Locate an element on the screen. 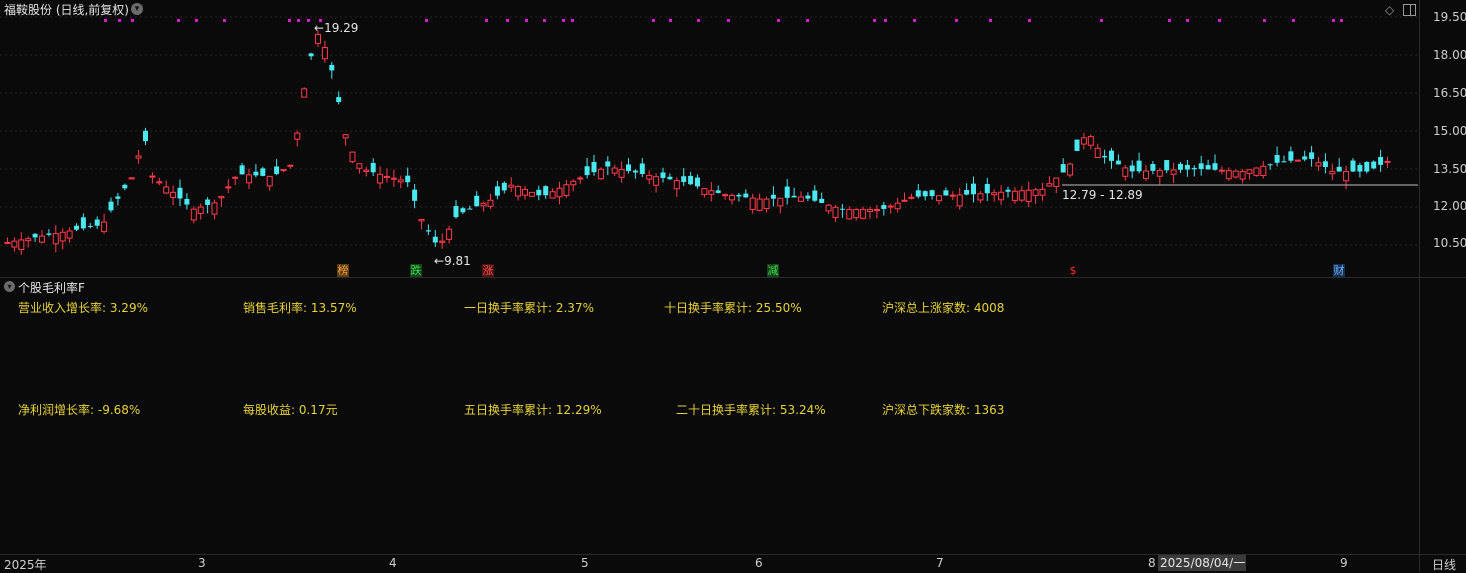  event-mark-finance: 财 is located at coordinates (1339, 270).